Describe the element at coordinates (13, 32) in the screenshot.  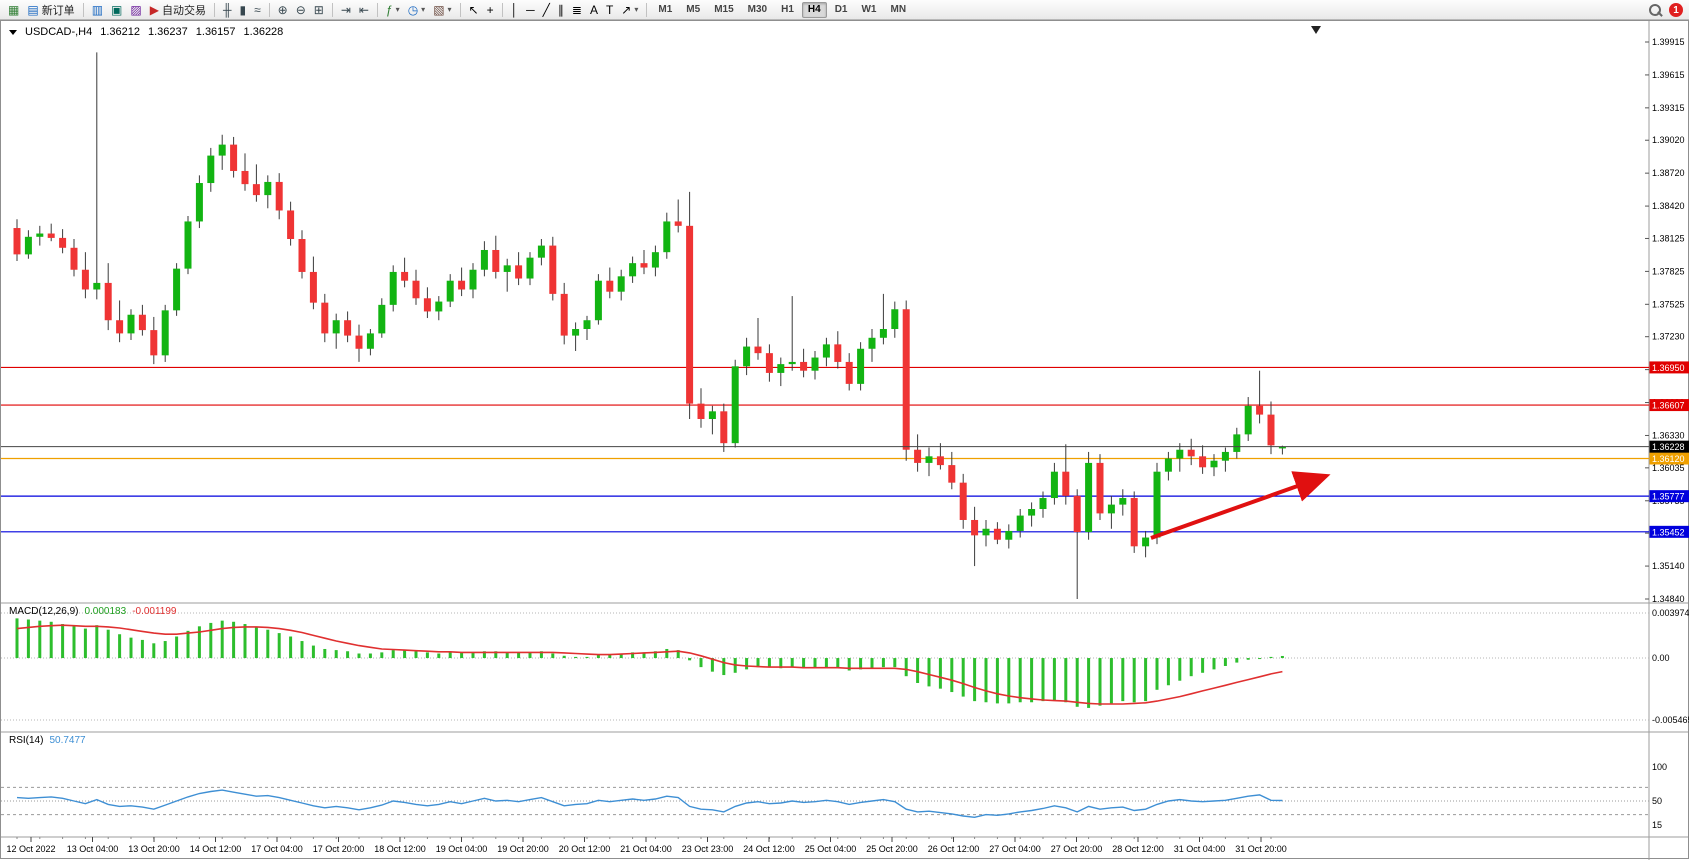
I see `one-click-trading-toggle` at that location.